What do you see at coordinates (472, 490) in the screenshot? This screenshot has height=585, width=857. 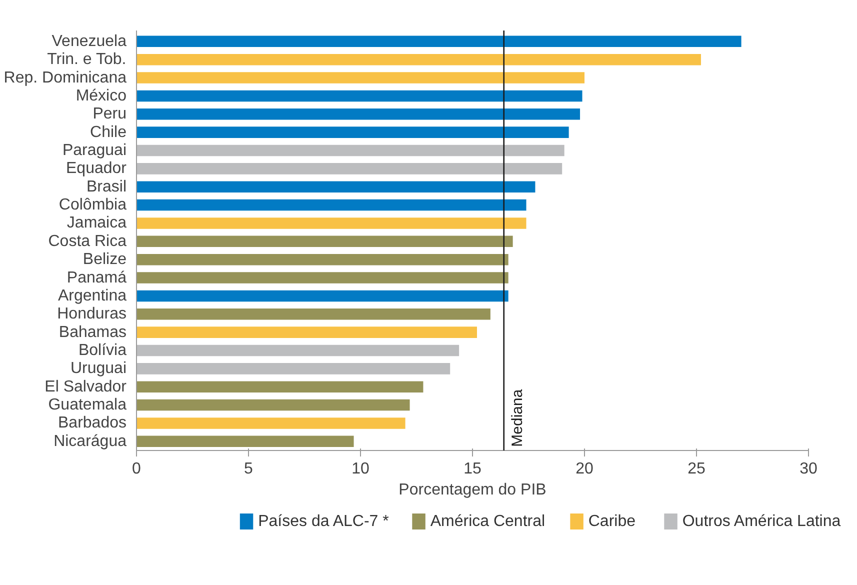 I see `x-axis-title: Porcentagem do PIB` at bounding box center [472, 490].